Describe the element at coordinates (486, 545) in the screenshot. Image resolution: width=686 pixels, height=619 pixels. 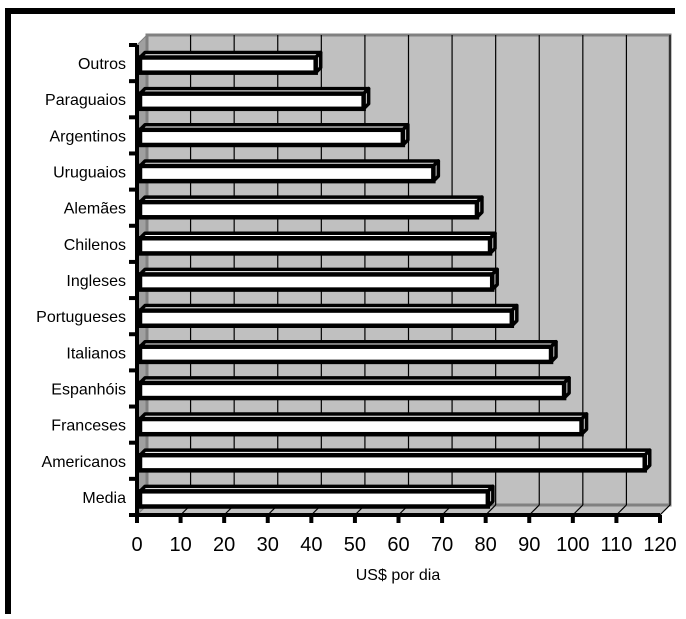
I see `x-tick-label-8: 80` at that location.